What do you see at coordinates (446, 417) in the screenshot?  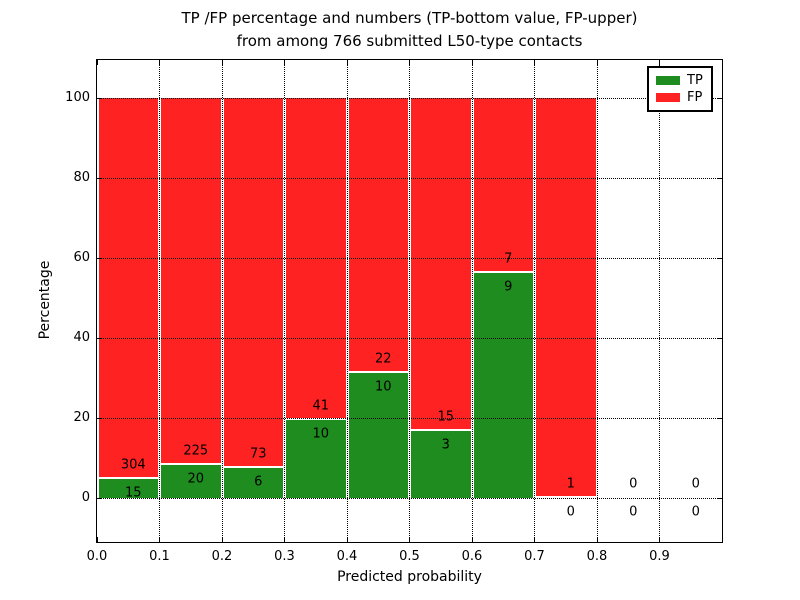 I see `fp-count-label: 15` at bounding box center [446, 417].